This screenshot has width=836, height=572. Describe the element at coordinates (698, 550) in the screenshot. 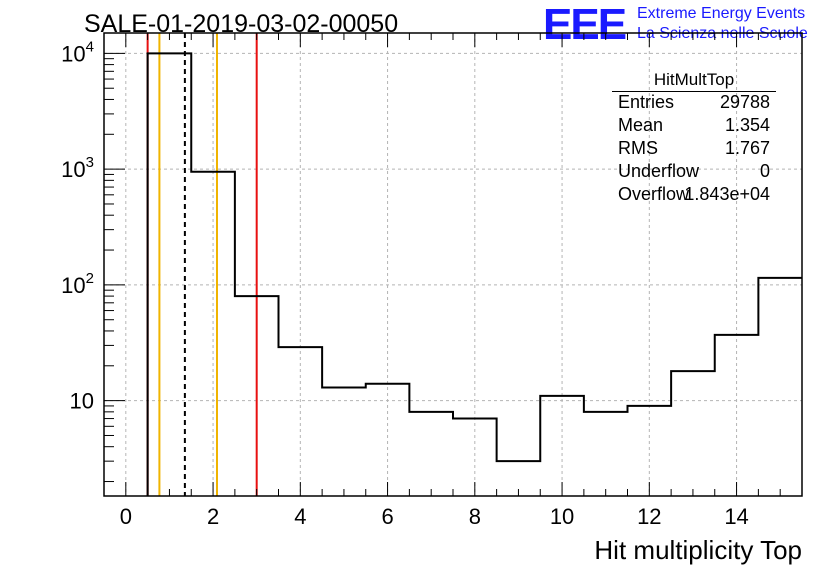

I see `x-axis-label: Hit multiplicity Top` at that location.